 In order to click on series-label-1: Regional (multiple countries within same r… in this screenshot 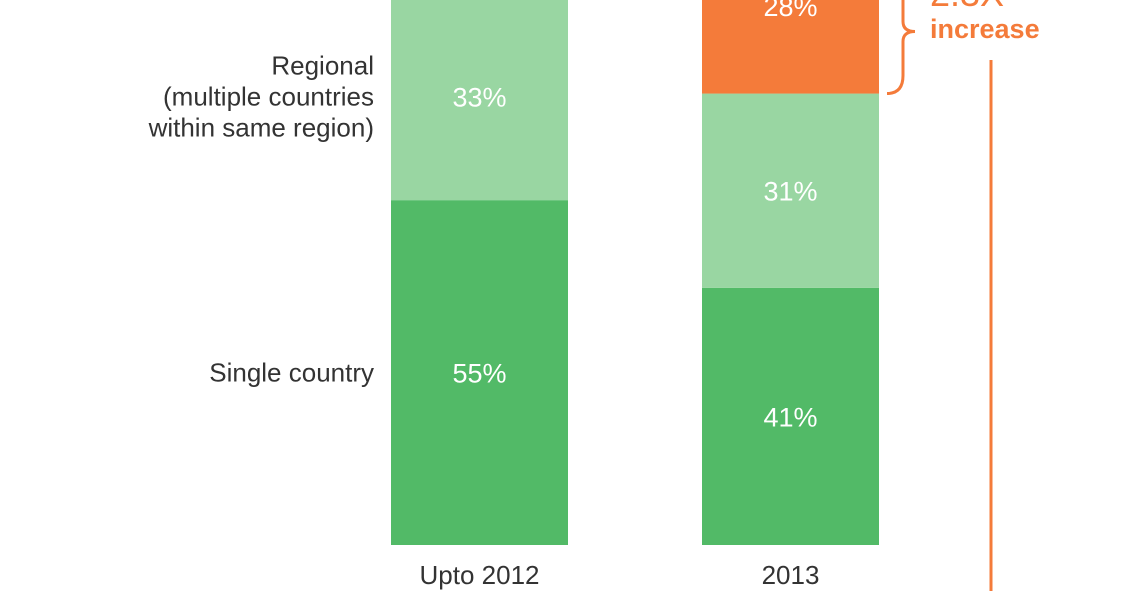, I will do `click(261, 97)`.